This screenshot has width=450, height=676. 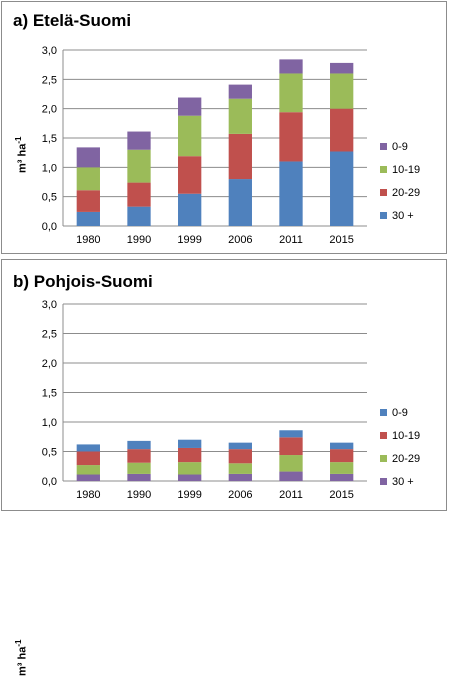 I want to click on chart-title: a) Etelä-Suomi, so click(x=72, y=20).